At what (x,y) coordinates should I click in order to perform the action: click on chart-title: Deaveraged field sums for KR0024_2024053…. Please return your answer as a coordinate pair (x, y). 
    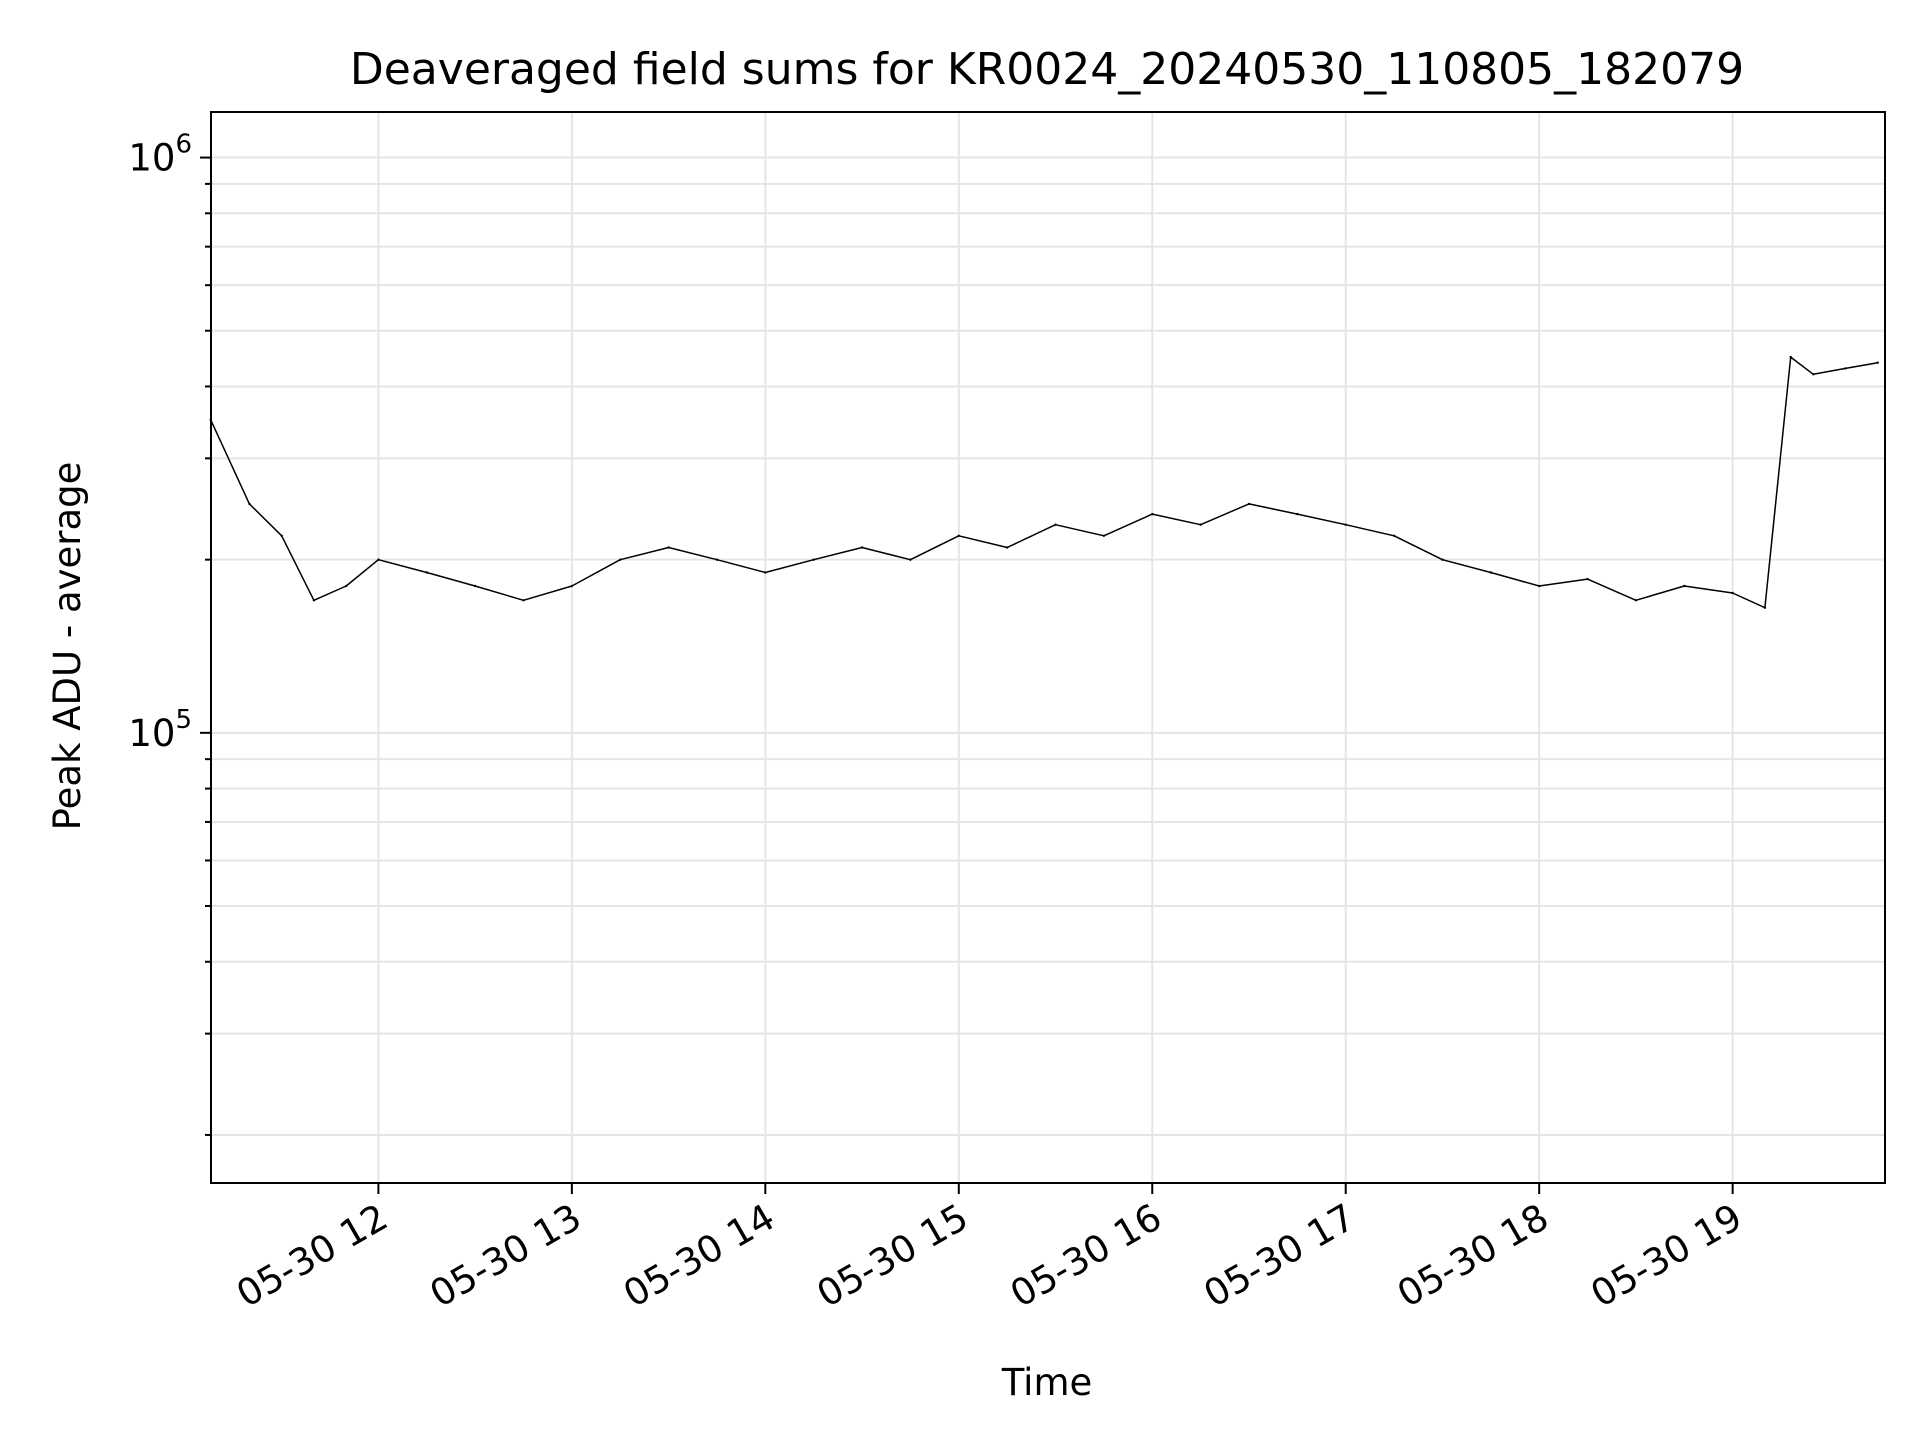
    Looking at the image, I should click on (1047, 69).